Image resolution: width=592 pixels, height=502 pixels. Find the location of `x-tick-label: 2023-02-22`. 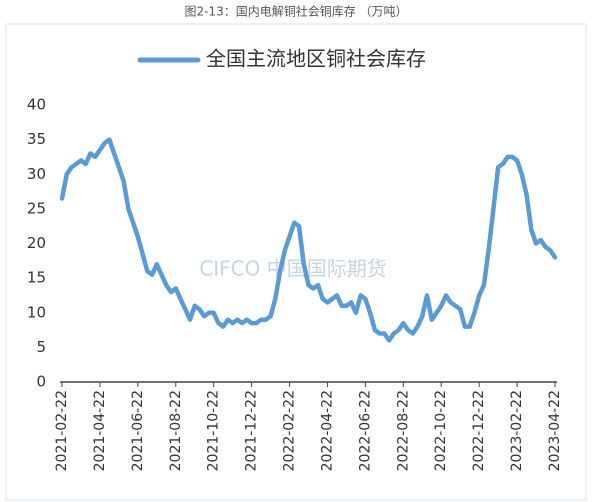

x-tick-label: 2023-02-22 is located at coordinates (517, 430).